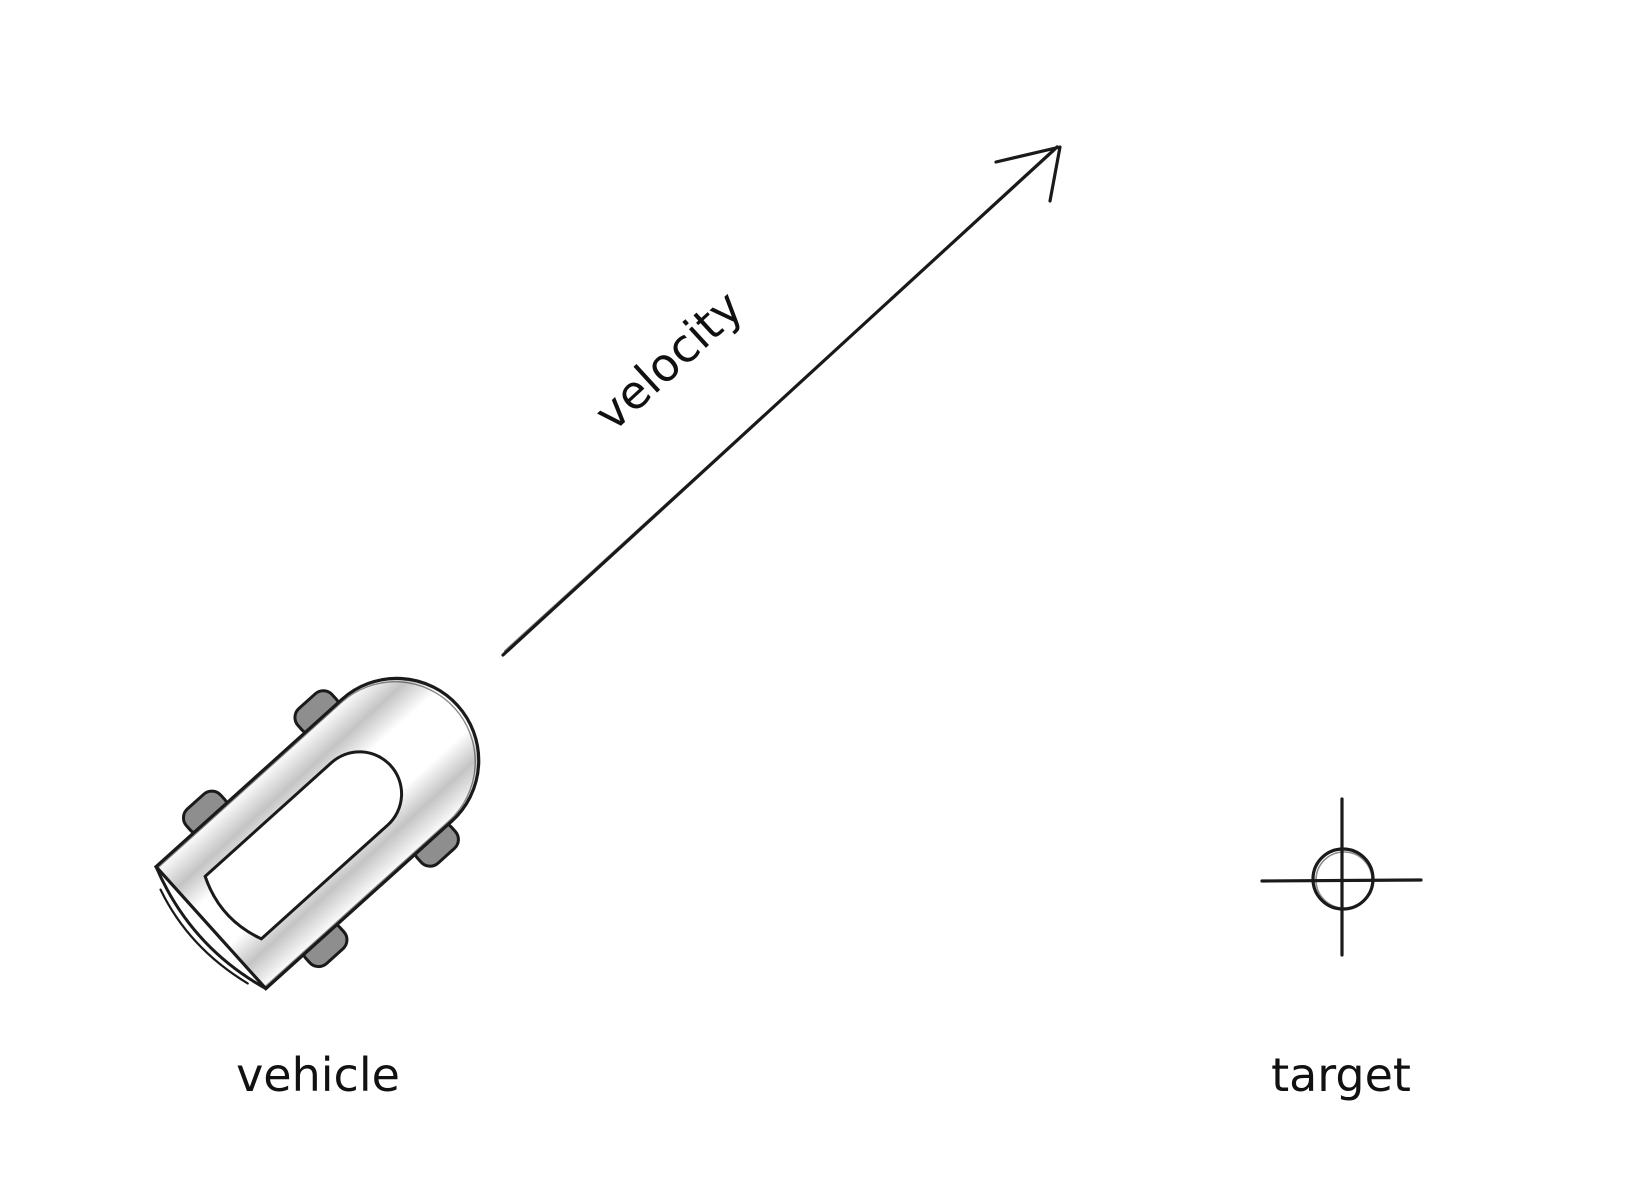 Image resolution: width=1626 pixels, height=1194 pixels. Describe the element at coordinates (1341, 877) in the screenshot. I see `target-crosshair-icon` at that location.